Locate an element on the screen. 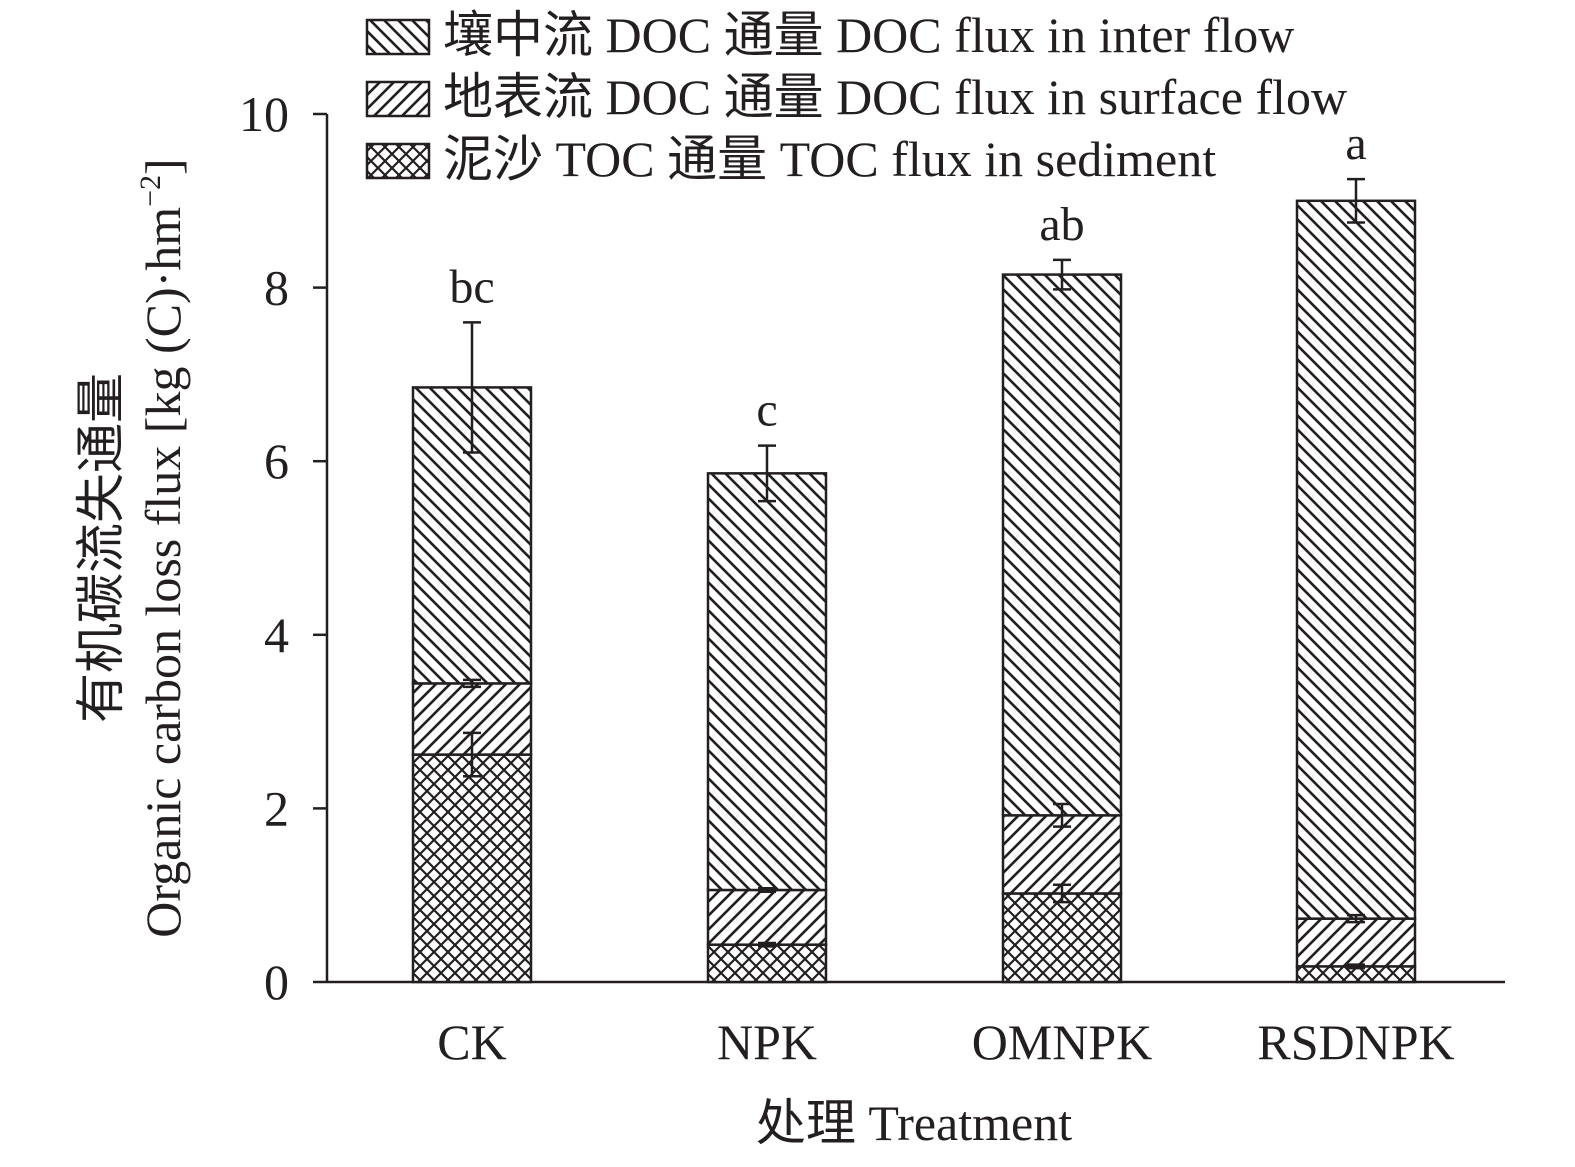  significance-letter: bc is located at coordinates (471, 286).